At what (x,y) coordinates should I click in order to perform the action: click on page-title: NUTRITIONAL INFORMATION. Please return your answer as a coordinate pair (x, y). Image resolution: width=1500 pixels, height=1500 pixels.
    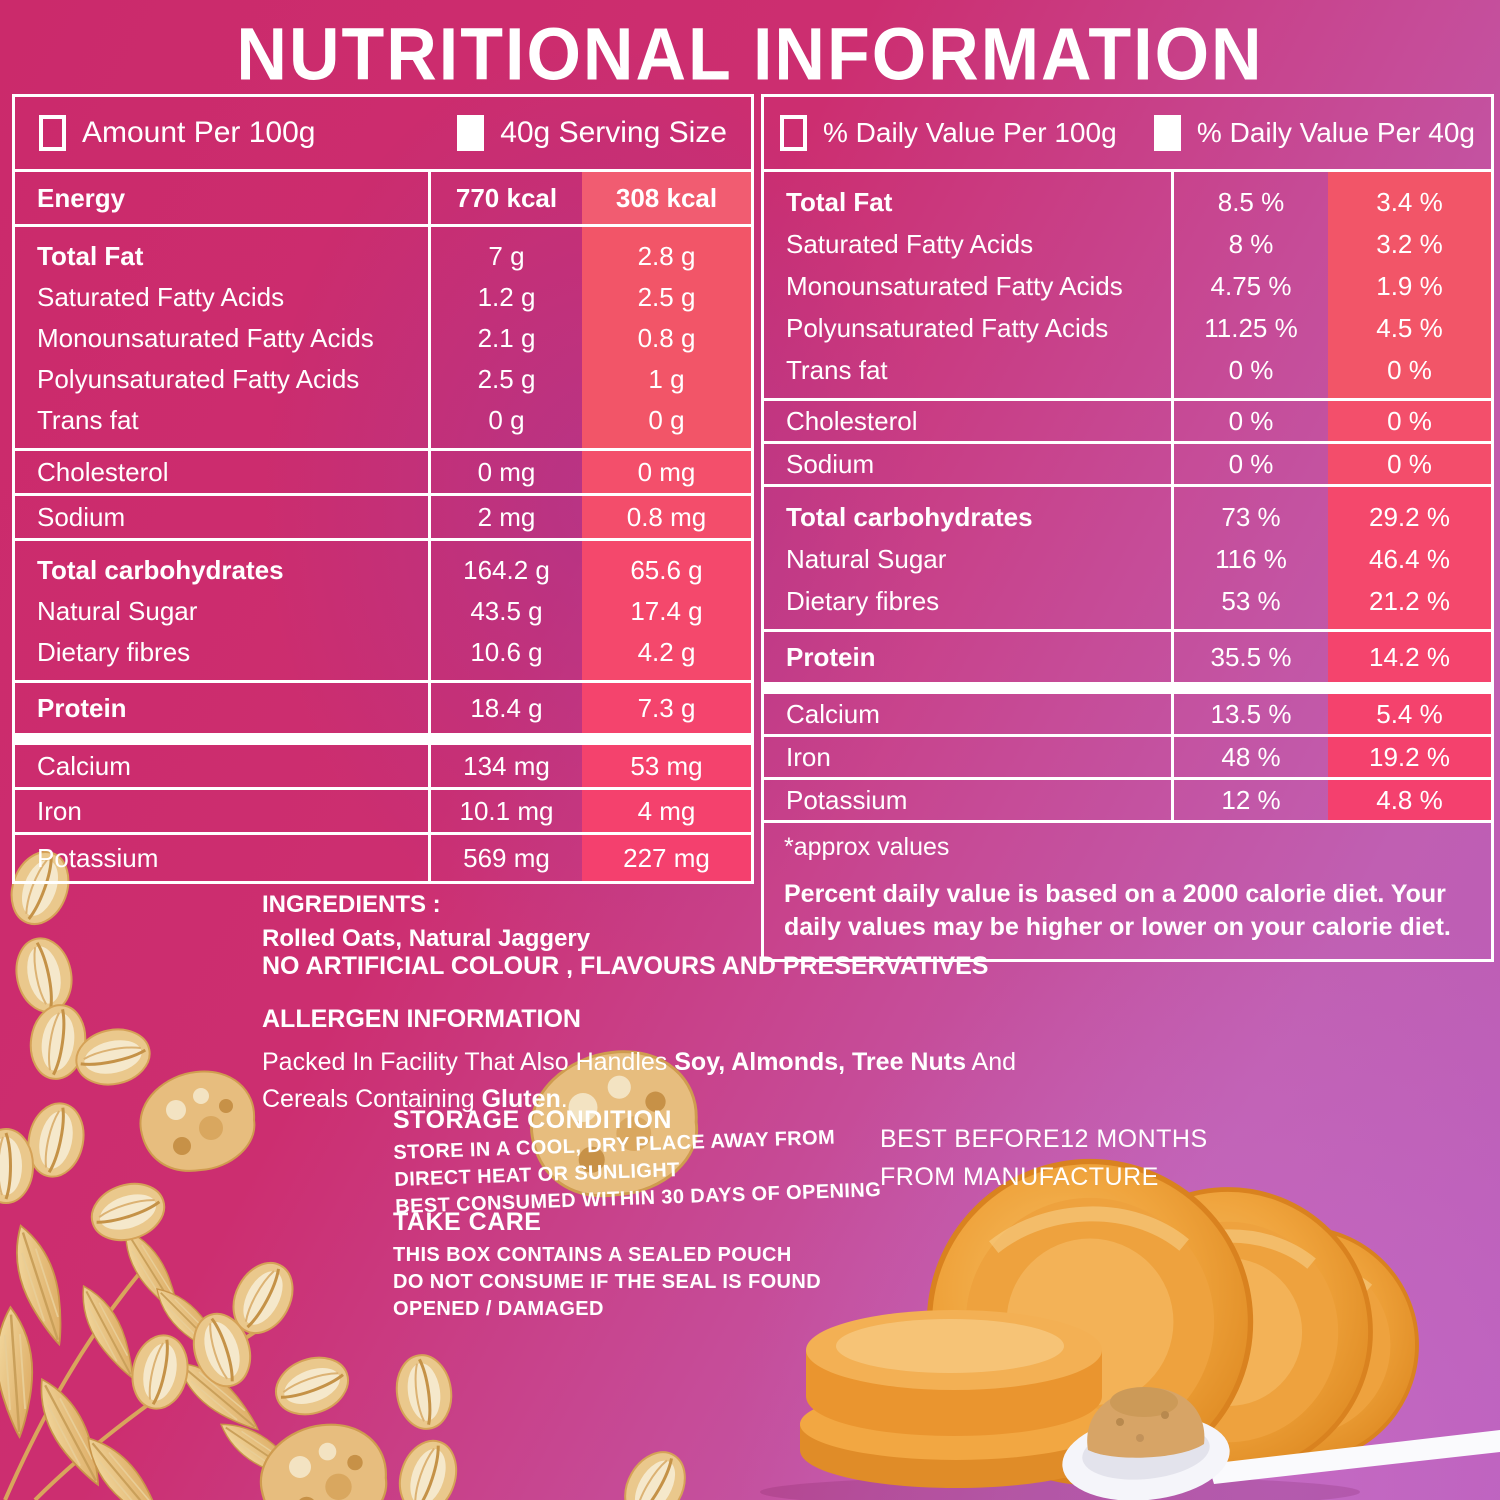
    Looking at the image, I should click on (750, 54).